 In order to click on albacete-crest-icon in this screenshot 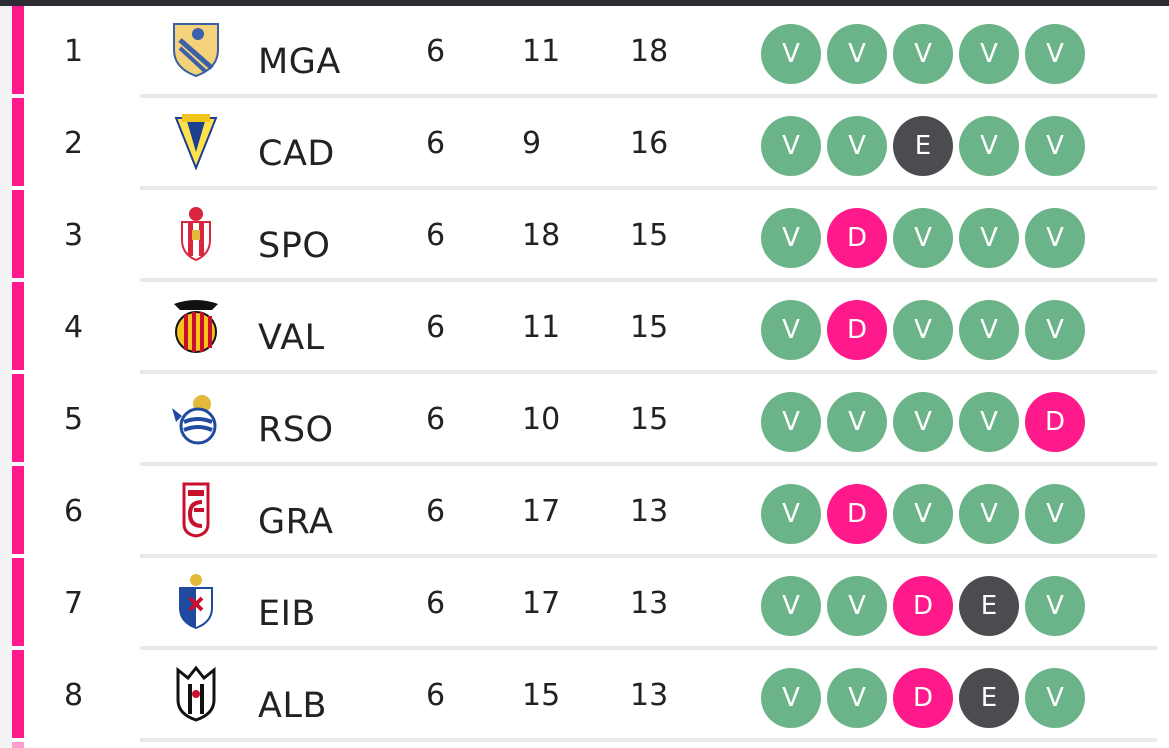, I will do `click(196, 693)`.